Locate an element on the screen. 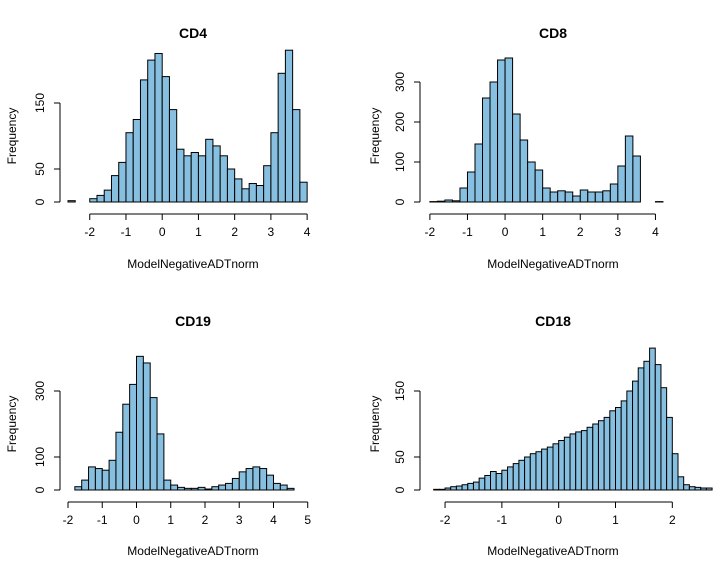 Image resolution: width=720 pixels, height=576 pixels. y-tick-label: 200 is located at coordinates (400, 122).